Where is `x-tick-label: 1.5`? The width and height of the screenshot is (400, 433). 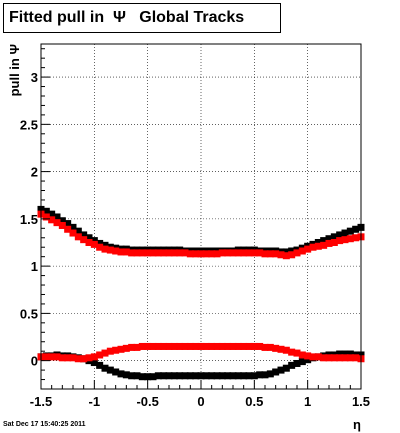
x-tick-label: 1.5 is located at coordinates (361, 401).